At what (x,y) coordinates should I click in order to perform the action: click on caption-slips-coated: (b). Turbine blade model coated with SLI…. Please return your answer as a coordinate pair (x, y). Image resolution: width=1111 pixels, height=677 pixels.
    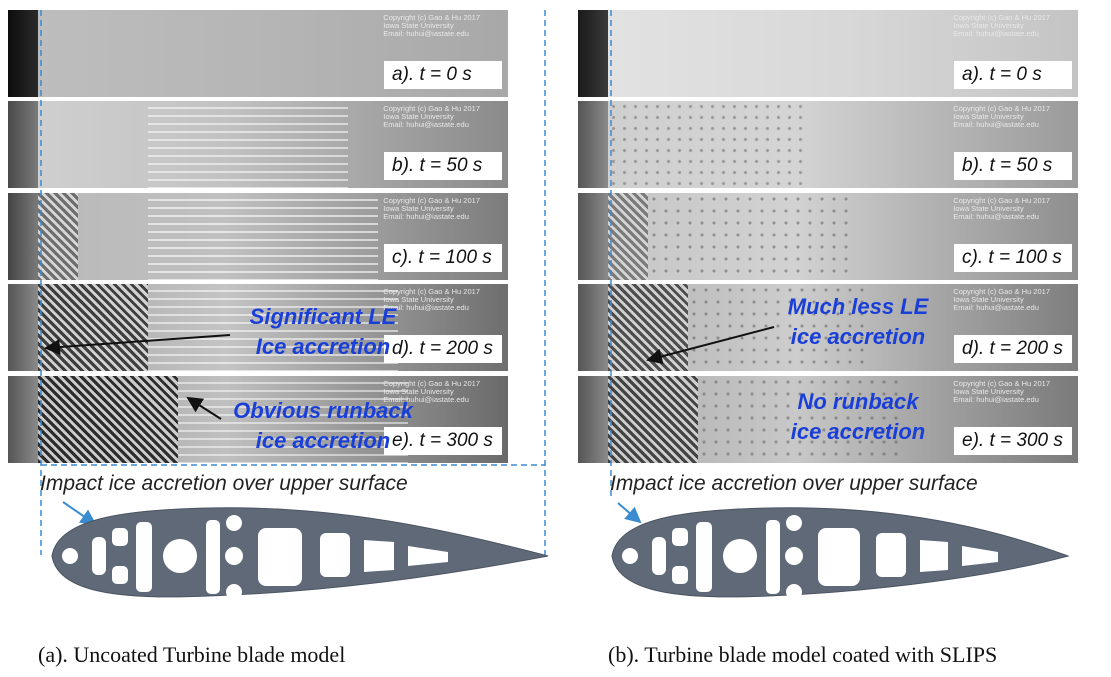
    Looking at the image, I should click on (803, 654).